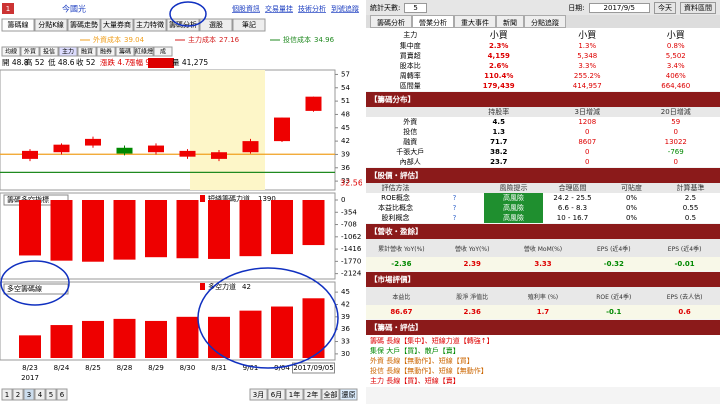 The image size is (720, 404). I want to click on cell: 1208, so click(587, 122).